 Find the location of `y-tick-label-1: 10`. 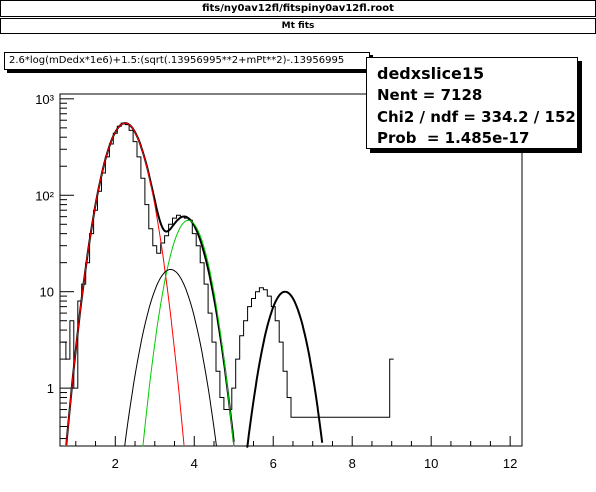

y-tick-label-1: 10 is located at coordinates (47, 292).